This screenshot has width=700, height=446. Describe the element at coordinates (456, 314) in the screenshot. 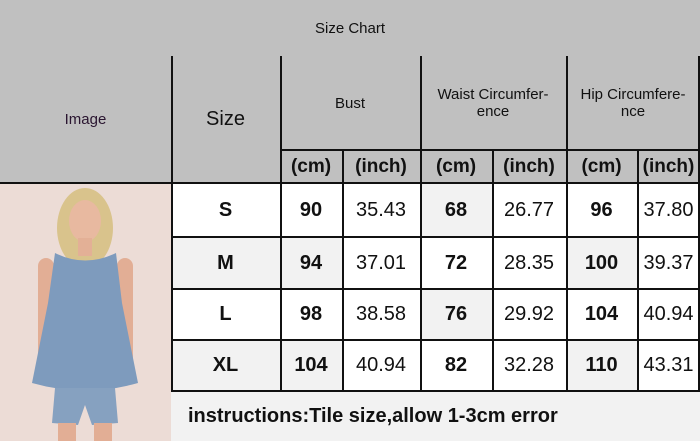

I see `cell-waist-cm: 76` at that location.